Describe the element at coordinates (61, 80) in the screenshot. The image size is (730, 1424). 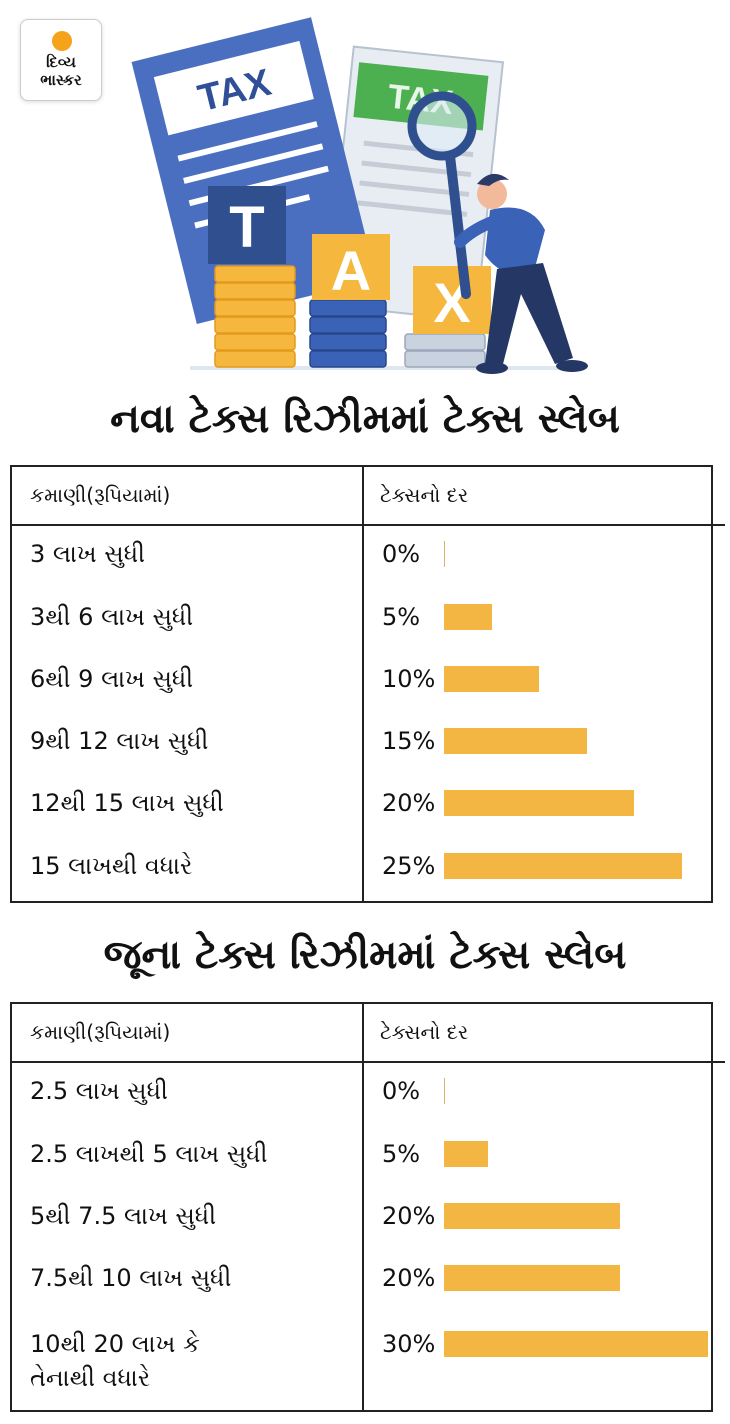
I see `logo-text-line2: ભાસ્કર` at that location.